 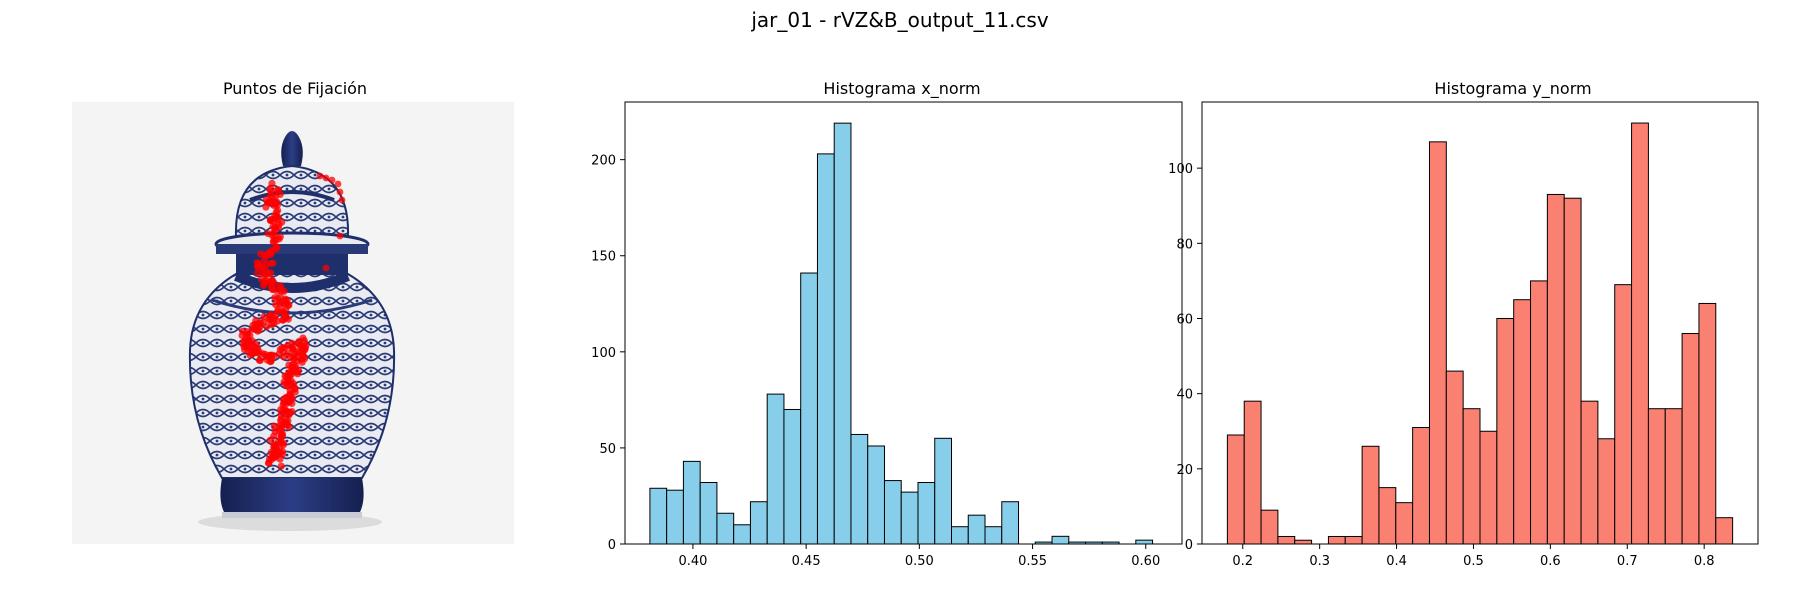 I want to click on histogram-y-title: Histograma y_norm, so click(x=1512, y=89).